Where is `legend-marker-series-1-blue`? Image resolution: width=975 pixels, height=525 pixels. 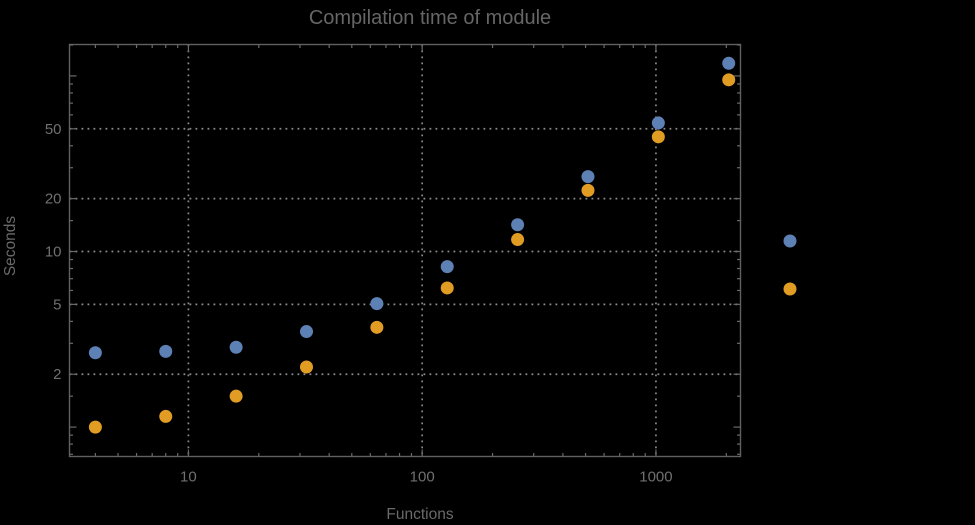
legend-marker-series-1-blue is located at coordinates (790, 241).